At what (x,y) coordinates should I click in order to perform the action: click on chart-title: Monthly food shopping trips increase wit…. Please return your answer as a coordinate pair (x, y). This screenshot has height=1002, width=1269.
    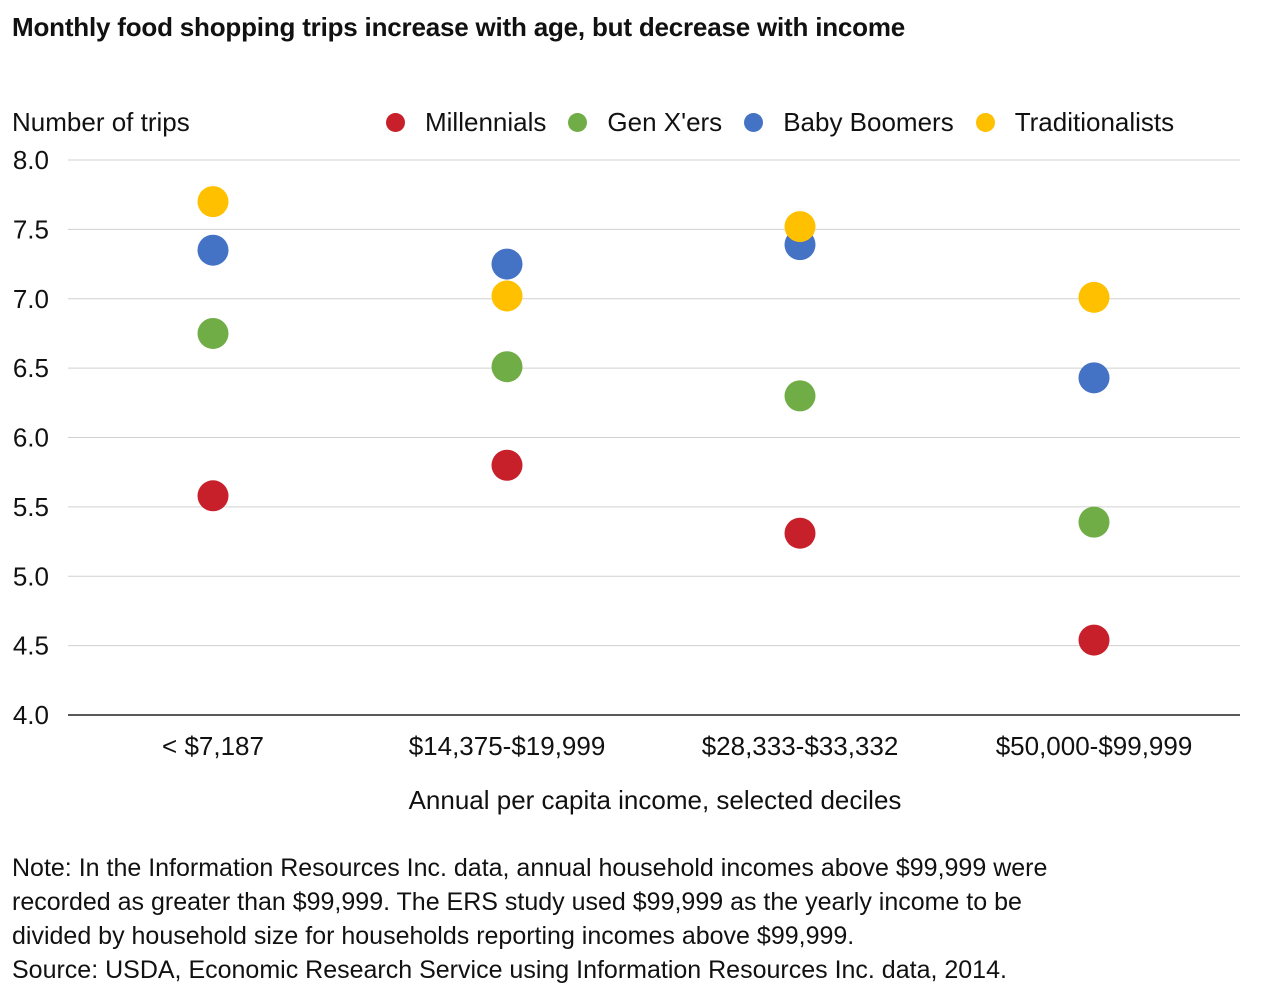
    Looking at the image, I should click on (459, 27).